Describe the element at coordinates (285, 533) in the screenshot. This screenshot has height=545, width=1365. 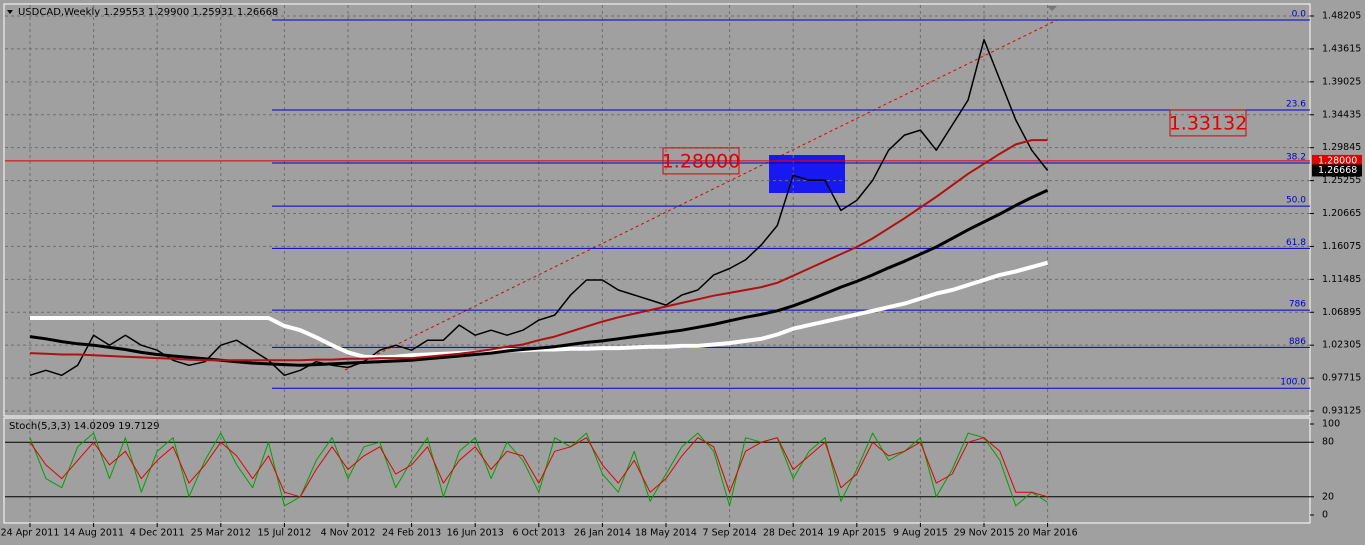
I see `x-tick-label: 15 Jul 2012` at that location.